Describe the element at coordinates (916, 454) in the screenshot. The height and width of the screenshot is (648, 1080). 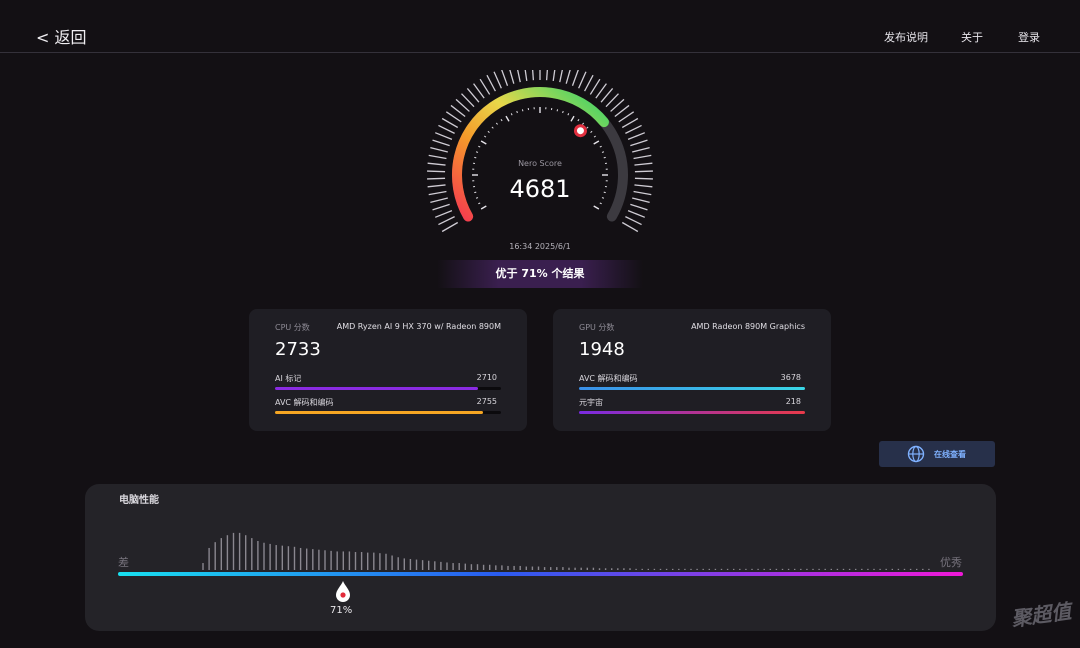
I see `globe-icon` at that location.